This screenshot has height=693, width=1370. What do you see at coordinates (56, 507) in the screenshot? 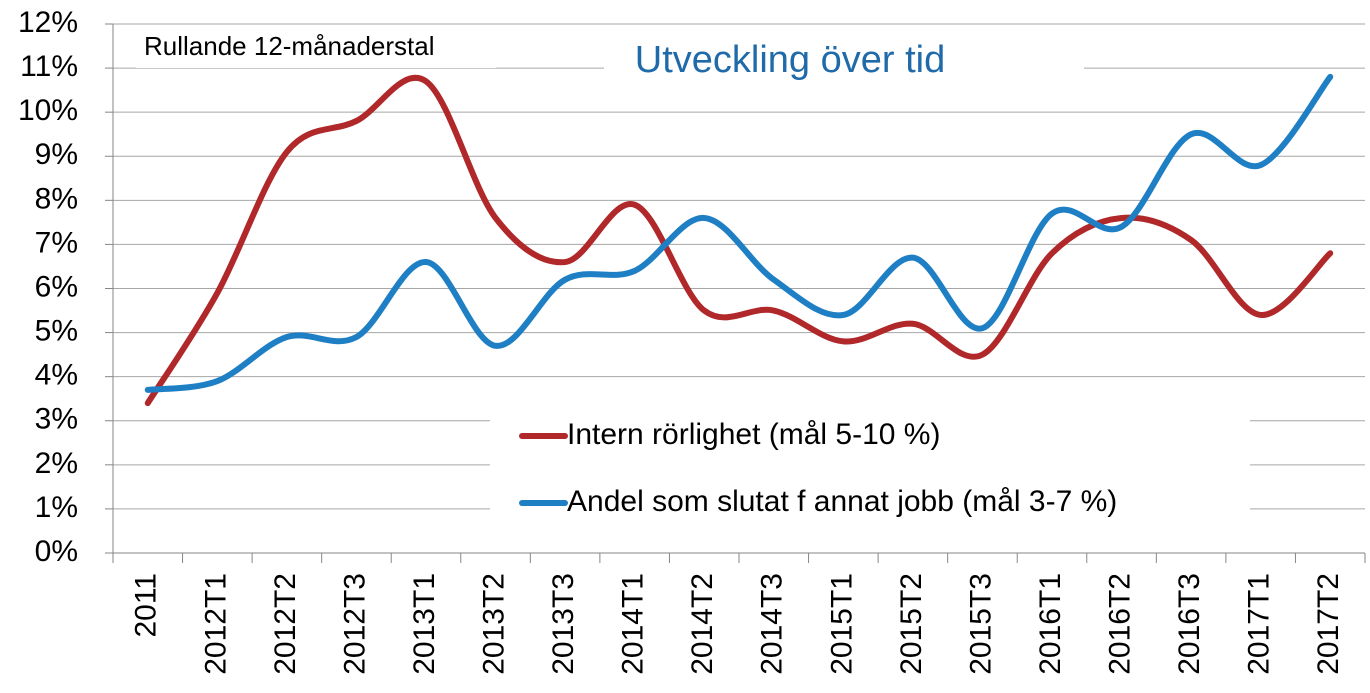
I see `y-tick-label: 1%` at bounding box center [56, 507].